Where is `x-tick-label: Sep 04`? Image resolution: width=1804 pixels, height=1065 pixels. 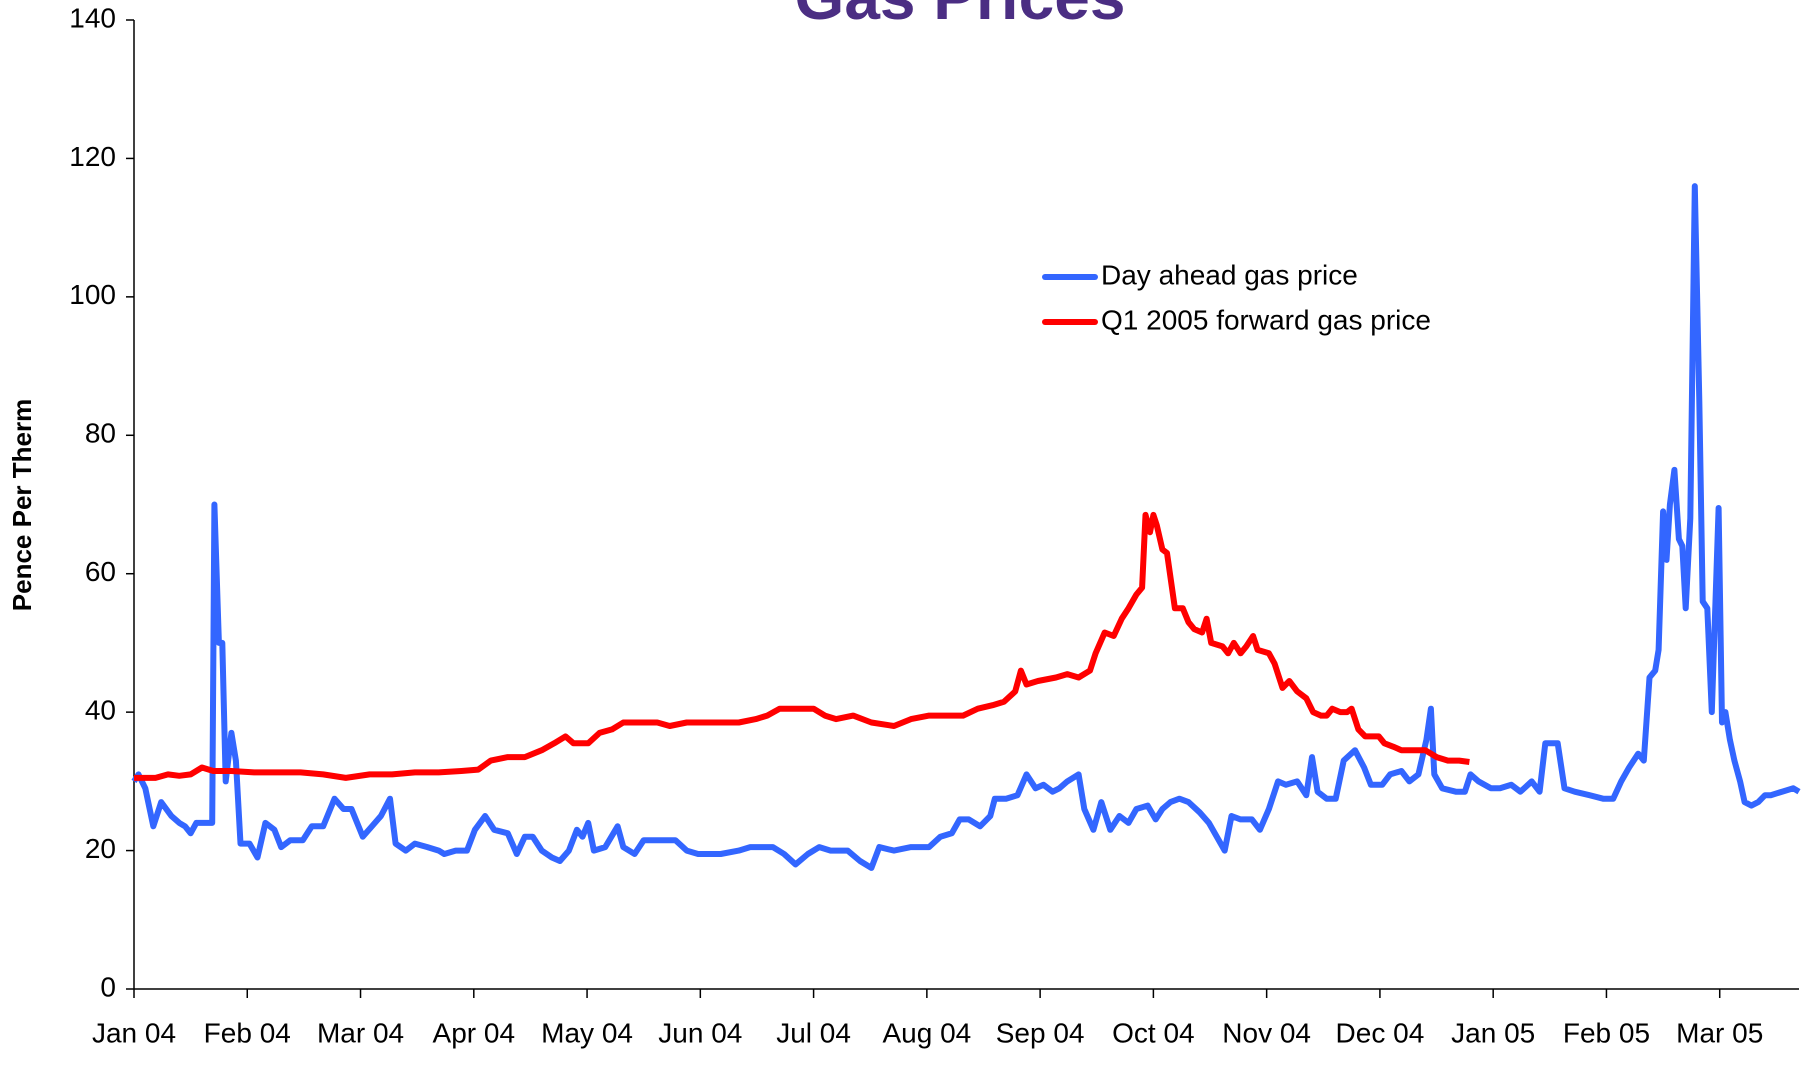 x-tick-label: Sep 04 is located at coordinates (1040, 1032).